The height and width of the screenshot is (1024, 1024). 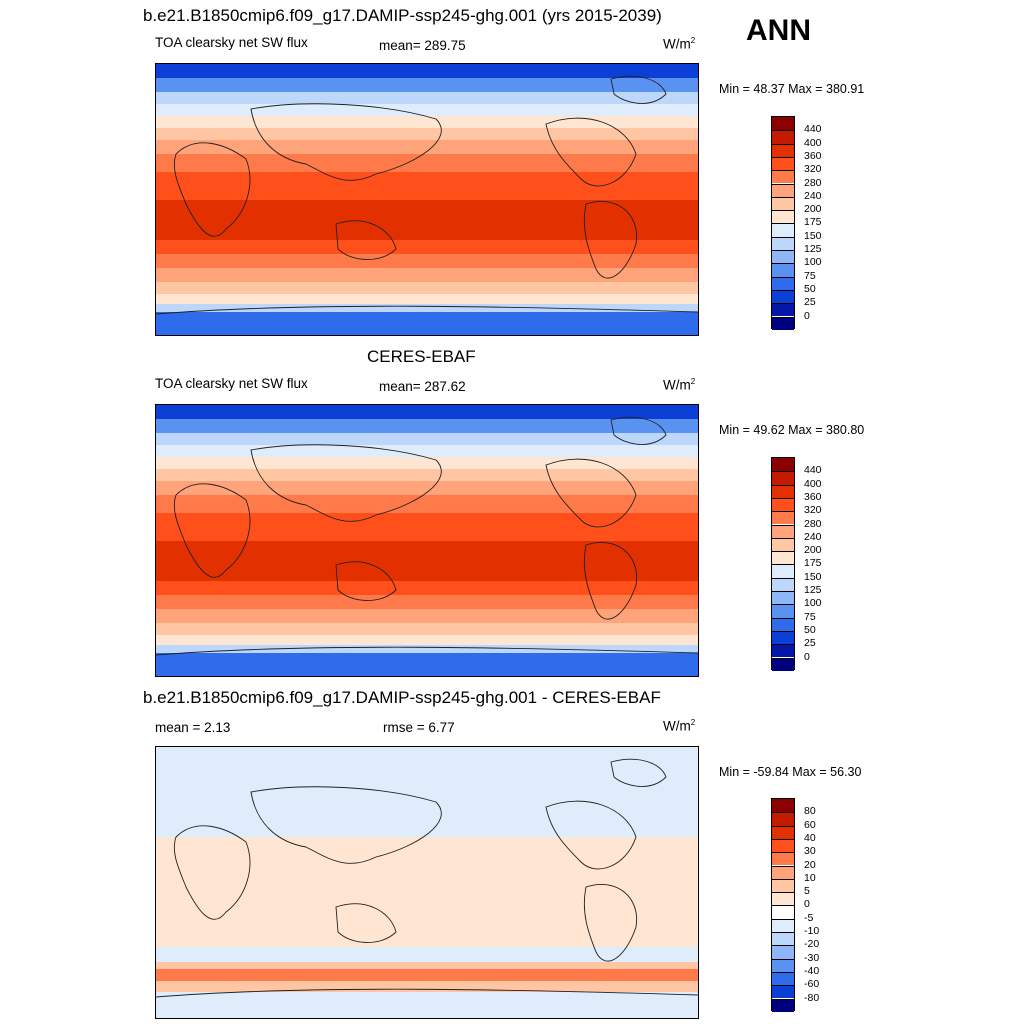 I want to click on panel3-mean: mean = 2.13, so click(x=193, y=727).